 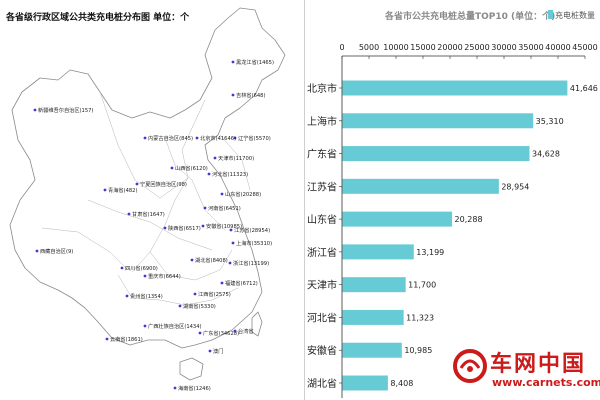 I want to click on map-title: 各省级行政区域公共类充电桩分布图 单位：个, so click(x=98, y=18).